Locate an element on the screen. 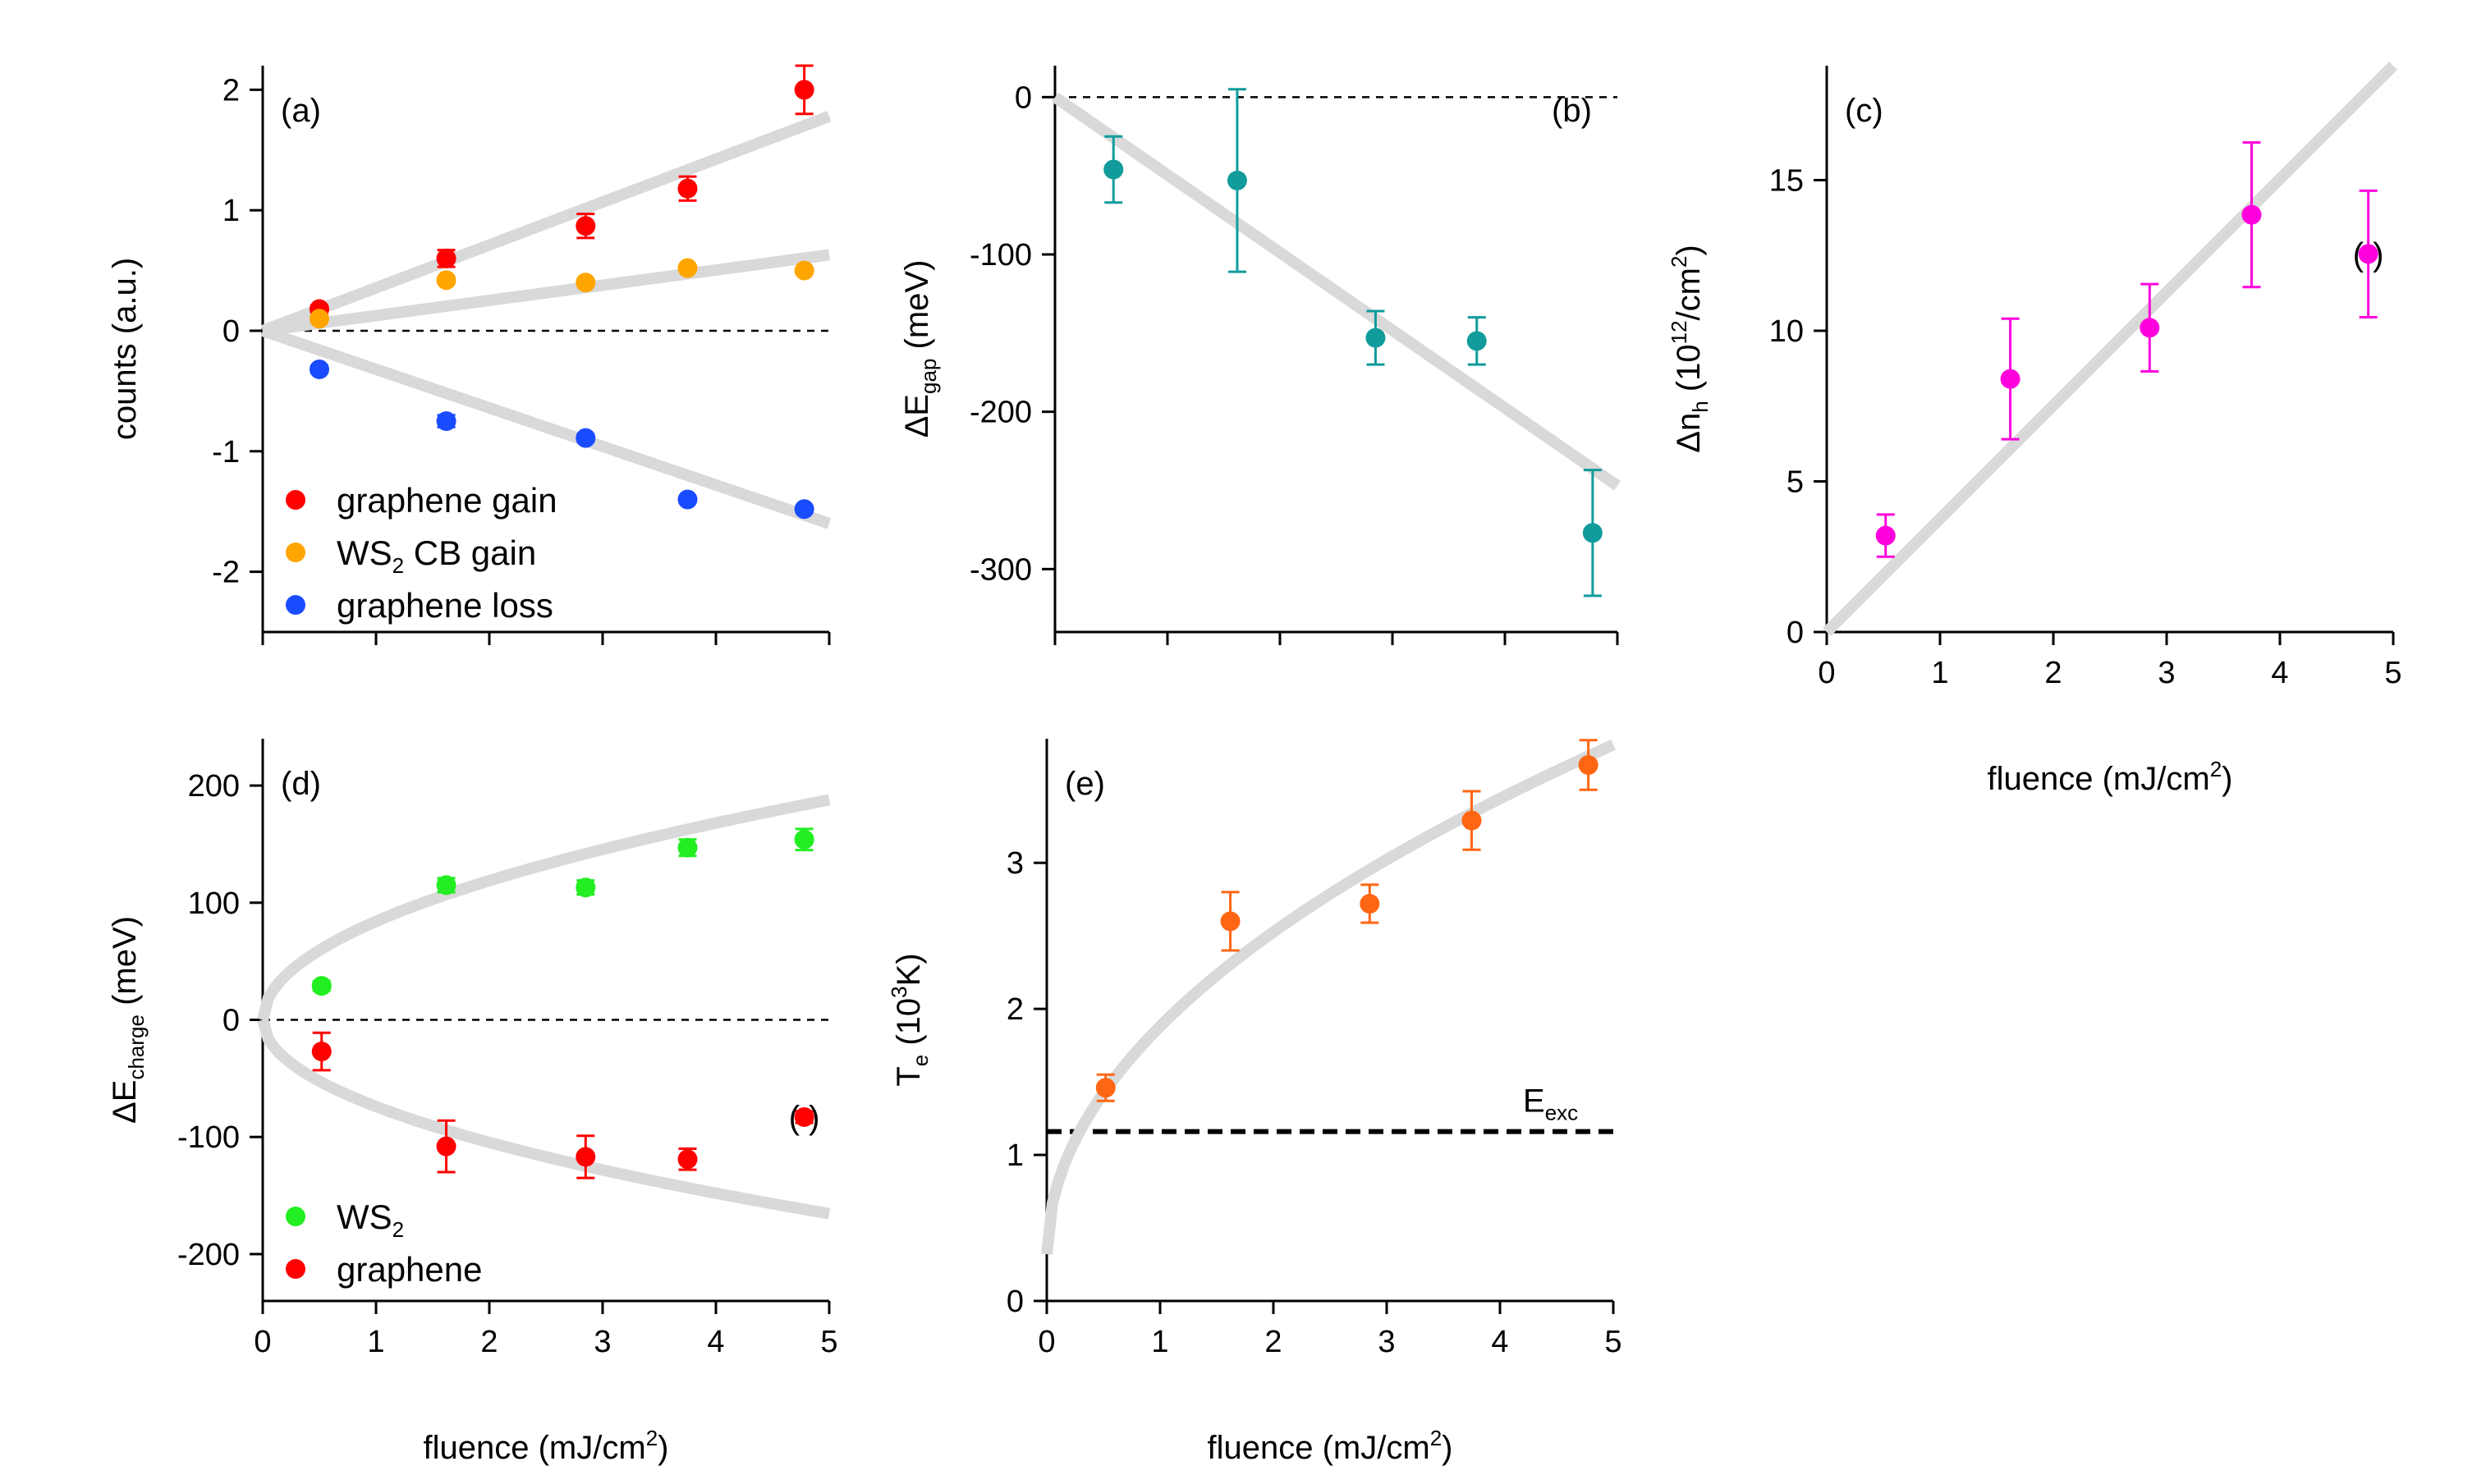  y-title-rest: (10 is located at coordinates (909, 1026).